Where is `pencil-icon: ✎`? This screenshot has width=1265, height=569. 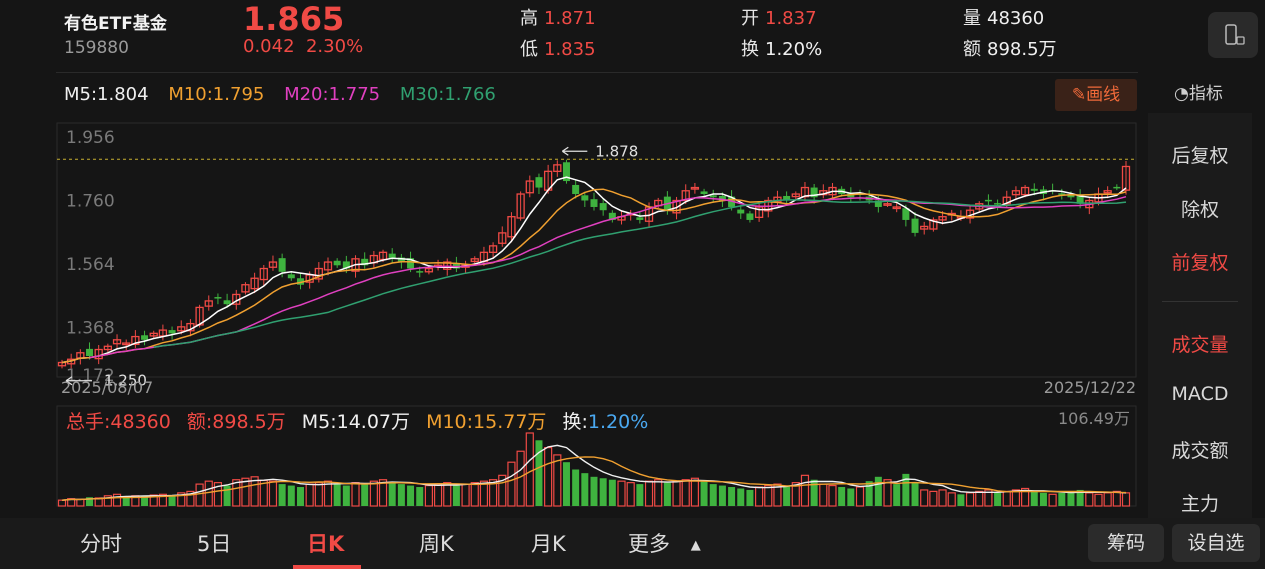 pencil-icon: ✎ is located at coordinates (1079, 95).